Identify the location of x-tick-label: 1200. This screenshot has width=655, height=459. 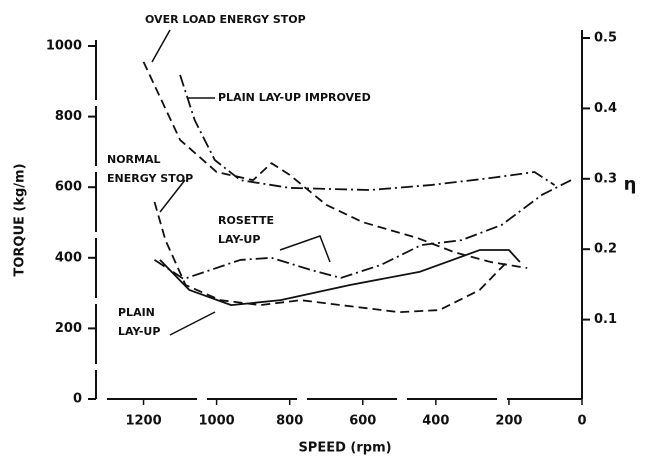
(143, 421).